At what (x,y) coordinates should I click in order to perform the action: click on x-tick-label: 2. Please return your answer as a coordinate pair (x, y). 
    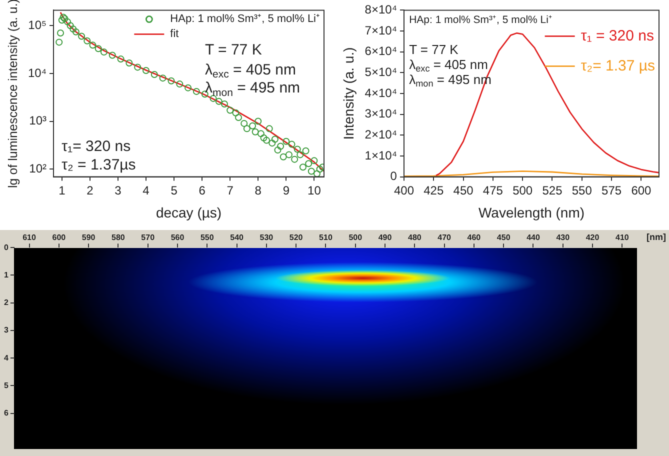
    Looking at the image, I should click on (90, 190).